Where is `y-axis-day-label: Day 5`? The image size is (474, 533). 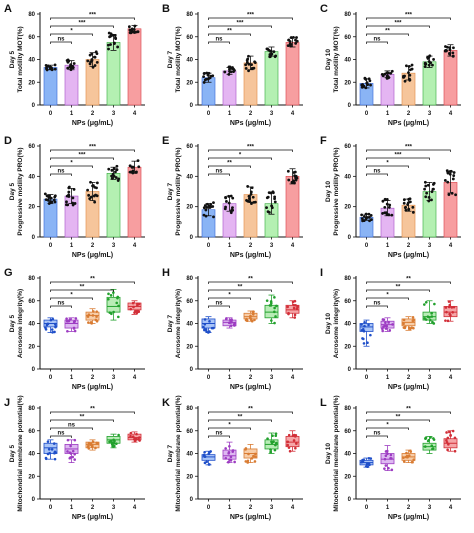
y-axis-day-label: Day 5 is located at coordinates (12, 59).